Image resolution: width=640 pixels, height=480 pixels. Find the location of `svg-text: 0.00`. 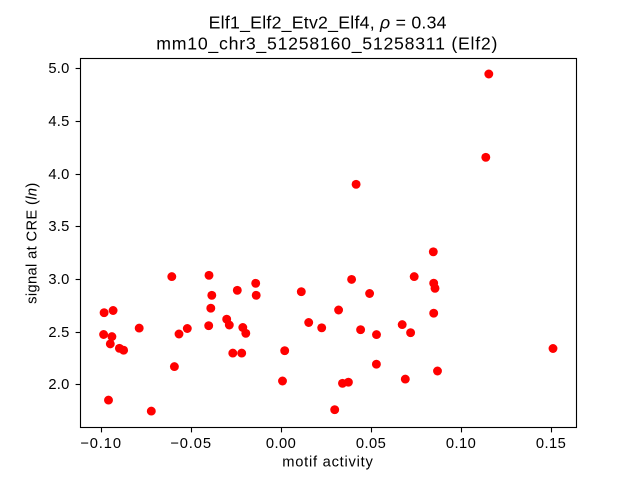

svg-text: 0.00 is located at coordinates (281, 444).